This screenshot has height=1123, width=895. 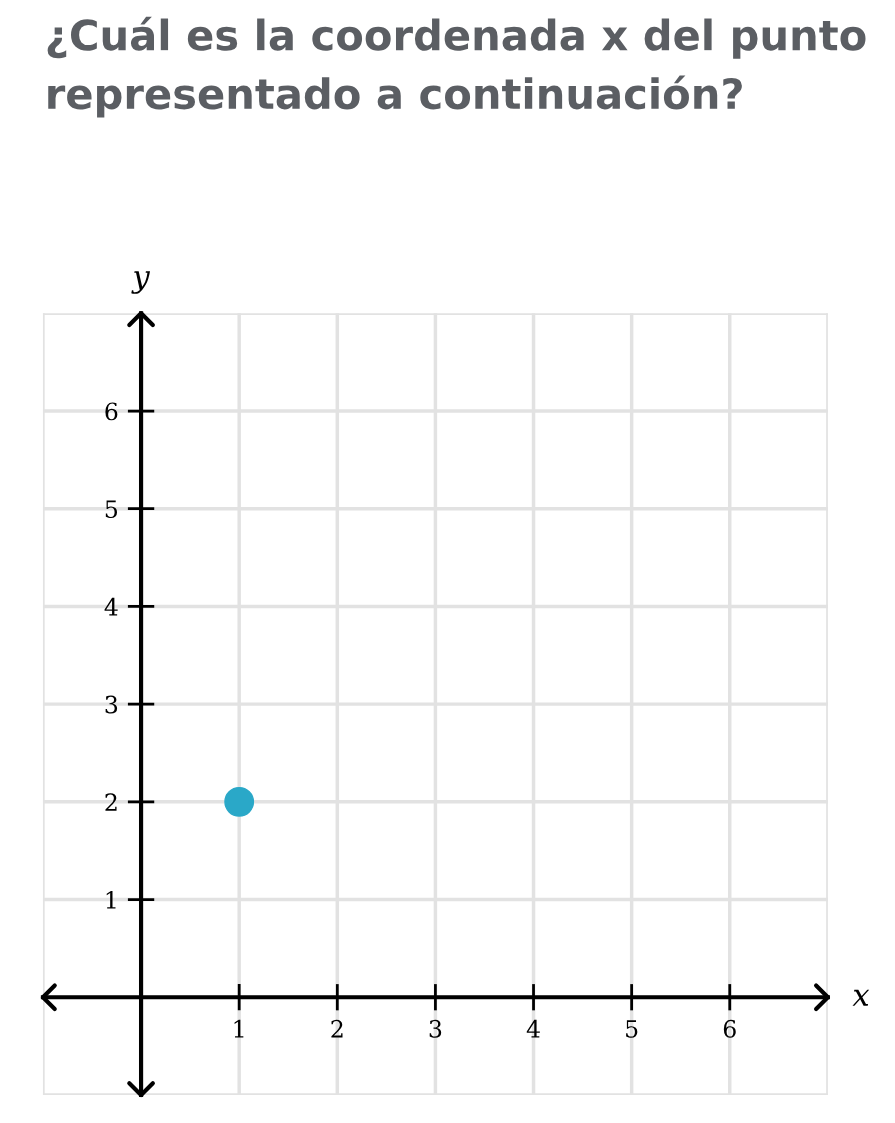 What do you see at coordinates (141, 282) in the screenshot?
I see `y-axis-title: y` at bounding box center [141, 282].